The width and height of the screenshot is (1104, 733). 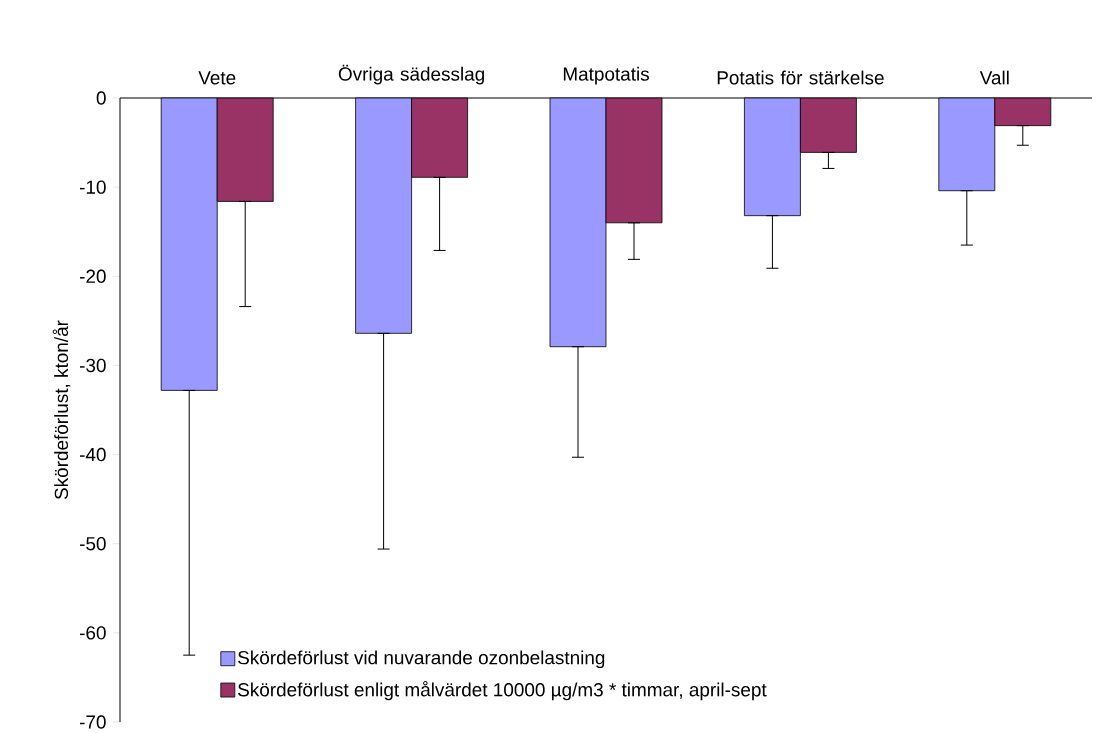 I want to click on y-tick-label: -10, so click(x=92, y=187).